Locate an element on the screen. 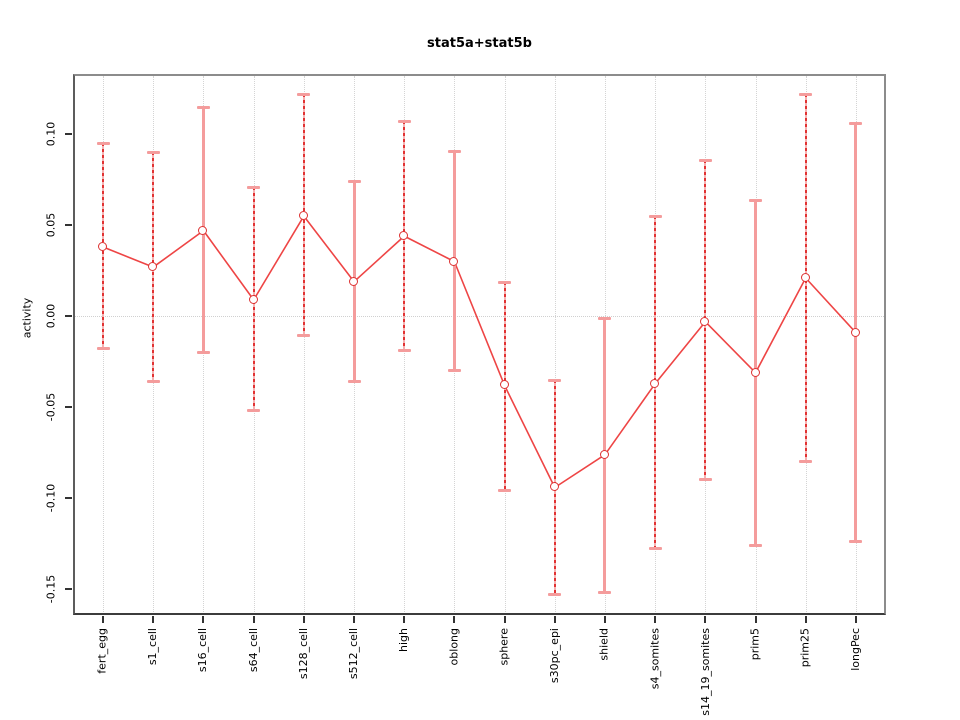 This screenshot has height=720, width=960. x-tick-label-text: shield is located at coordinates (604, 644).